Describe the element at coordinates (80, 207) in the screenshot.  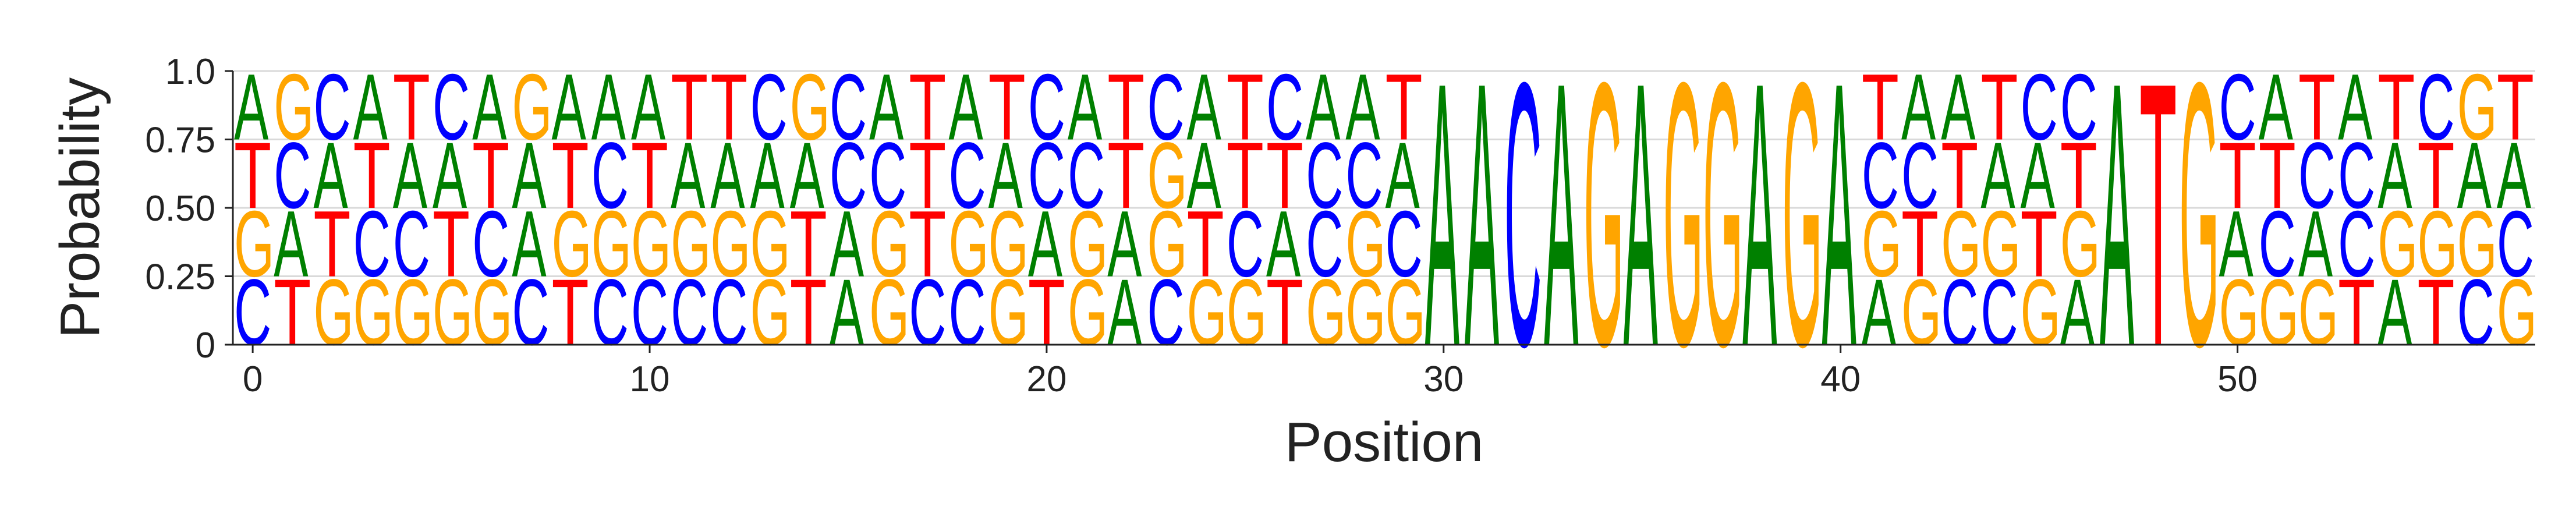
I see `y-axis-label: Probability` at that location.